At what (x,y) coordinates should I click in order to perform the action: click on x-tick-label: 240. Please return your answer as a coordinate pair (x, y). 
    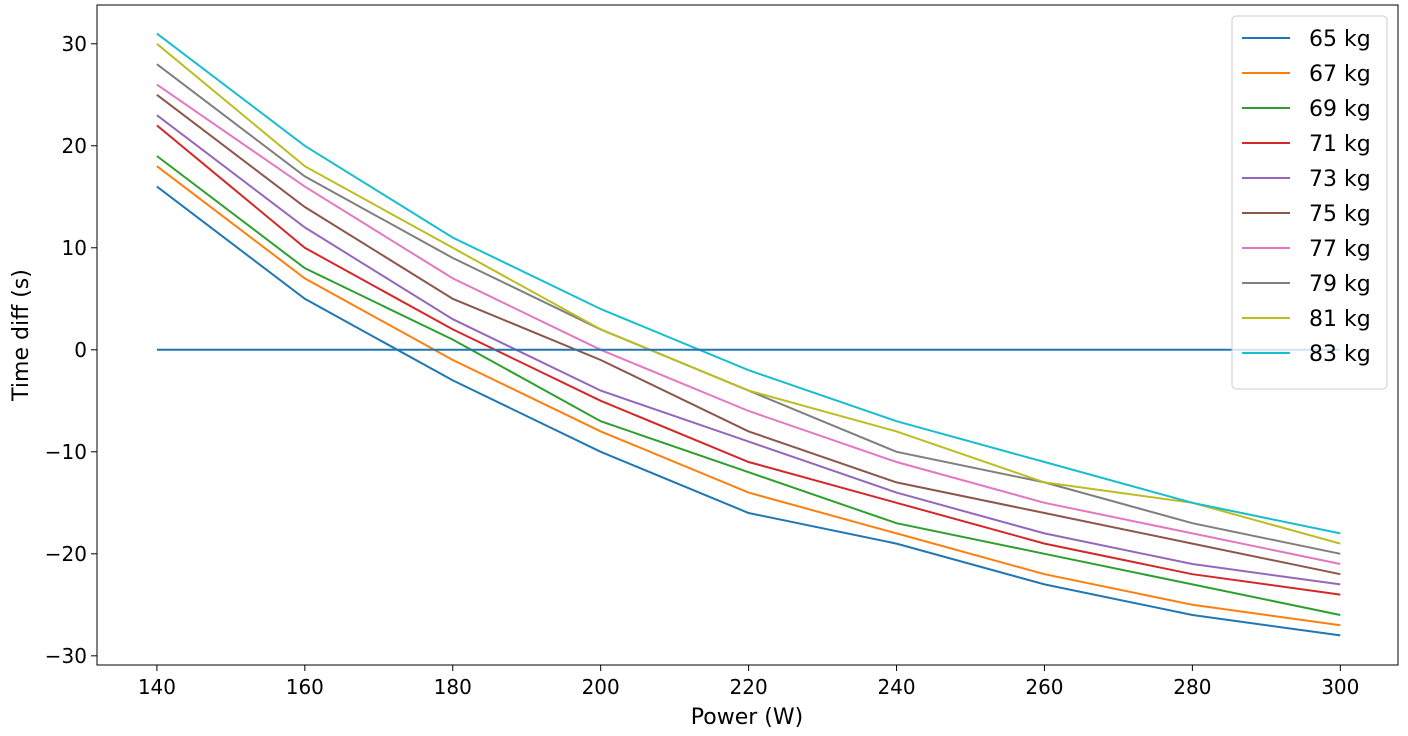
    Looking at the image, I should click on (896, 687).